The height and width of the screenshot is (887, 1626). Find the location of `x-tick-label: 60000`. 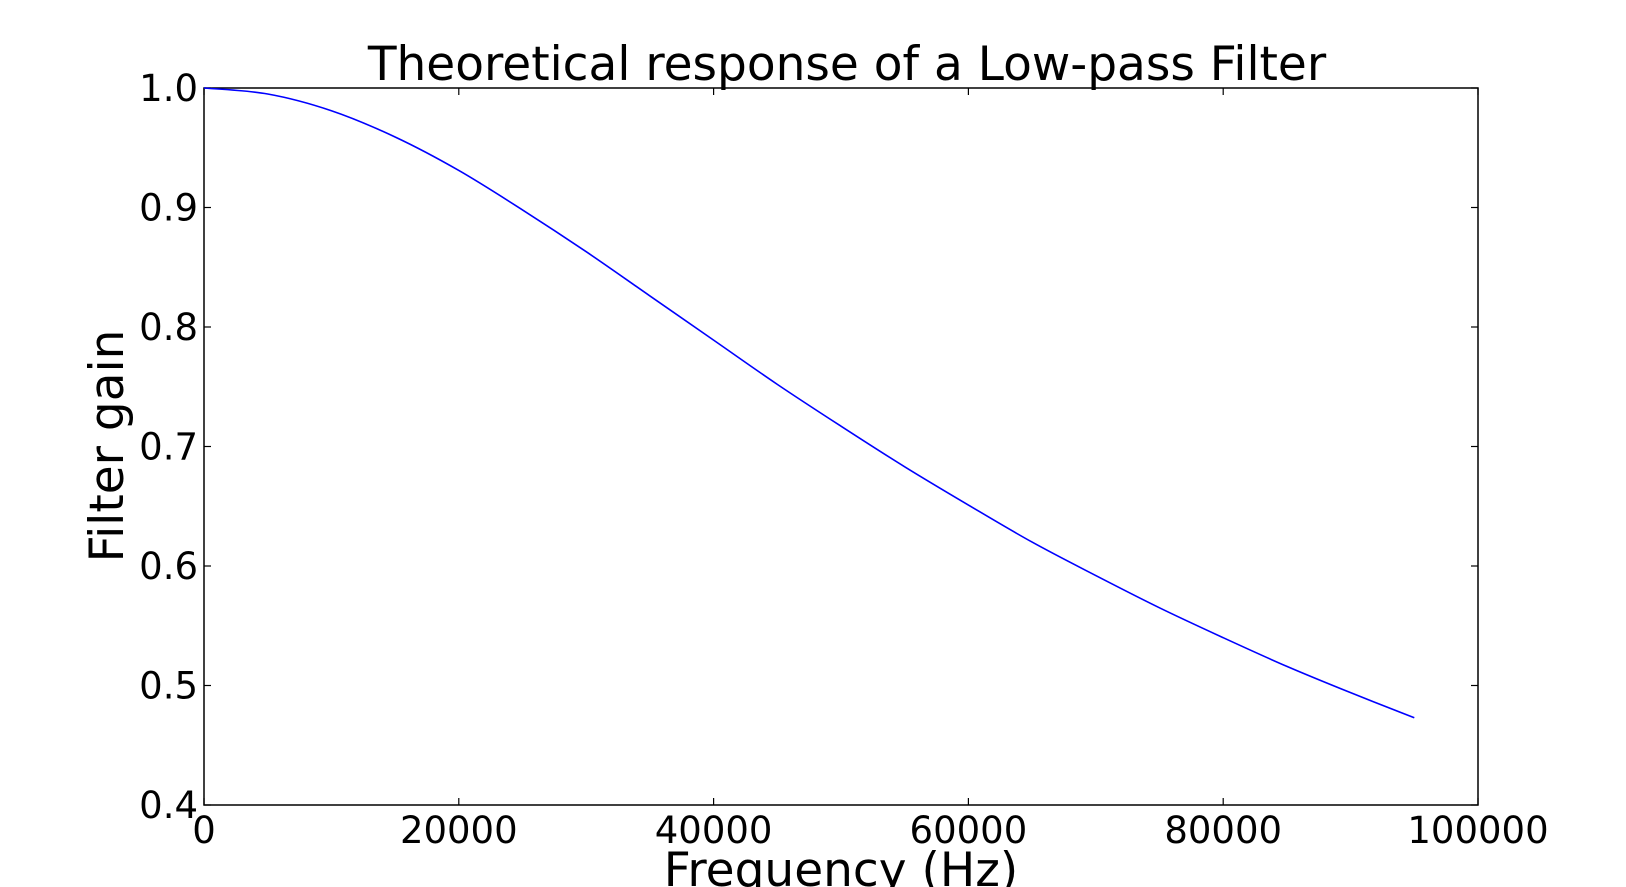

x-tick-label: 60000 is located at coordinates (969, 830).